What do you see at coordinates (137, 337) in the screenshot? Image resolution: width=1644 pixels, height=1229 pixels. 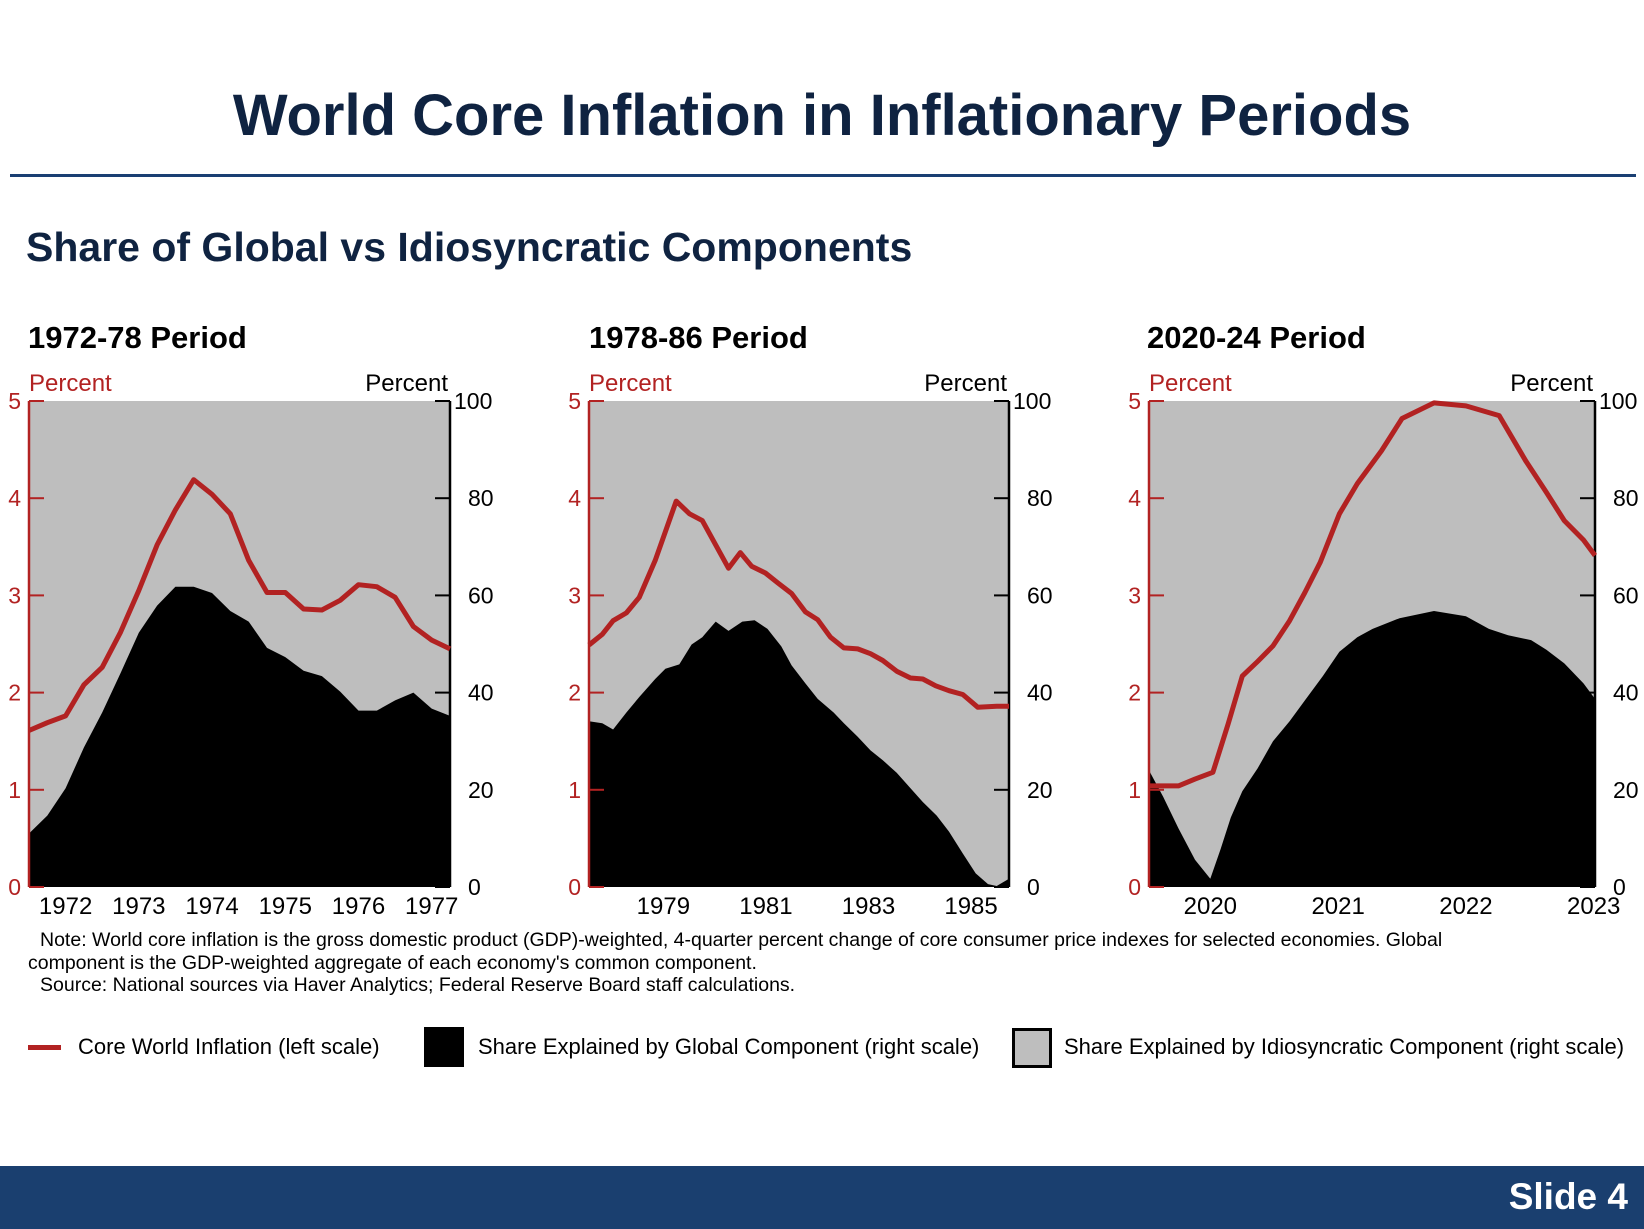 I see `chart-title-1972-78: 1972-78 Period` at bounding box center [137, 337].